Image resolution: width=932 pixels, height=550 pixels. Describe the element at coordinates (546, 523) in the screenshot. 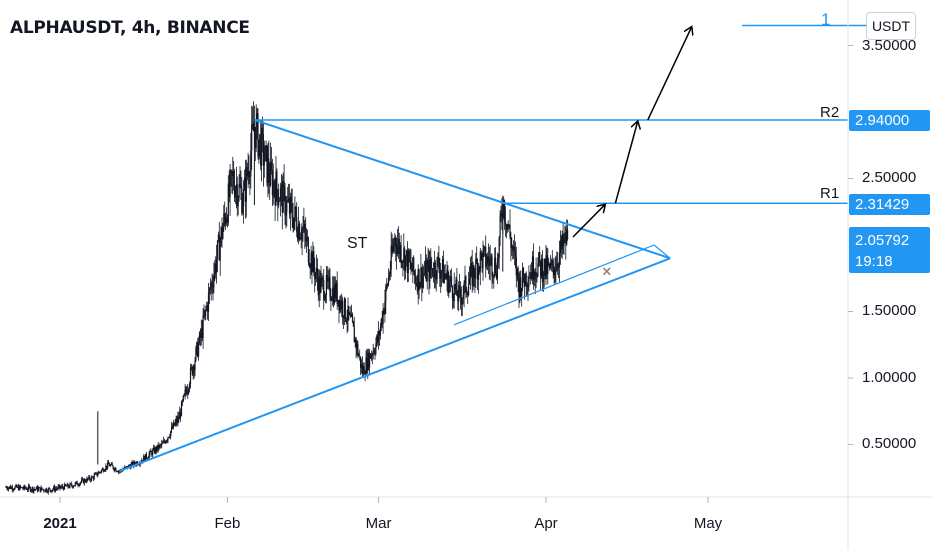

I see `time-tick-label: Apr` at that location.